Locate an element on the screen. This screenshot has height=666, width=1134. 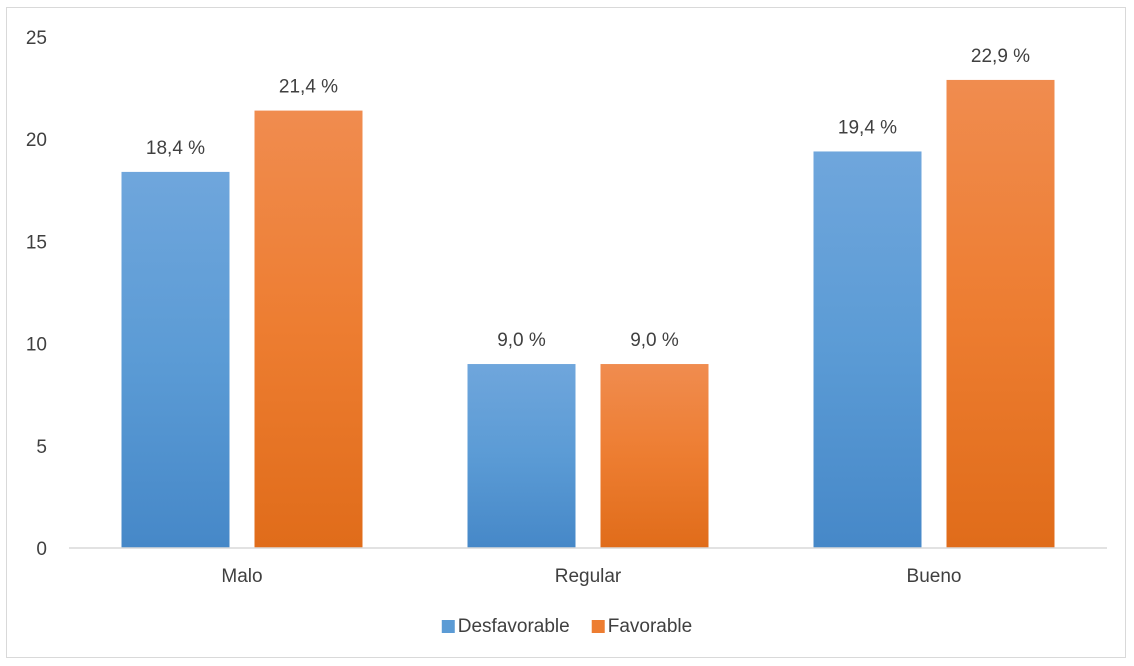
bar-desfavorable-bueno is located at coordinates (867, 350).